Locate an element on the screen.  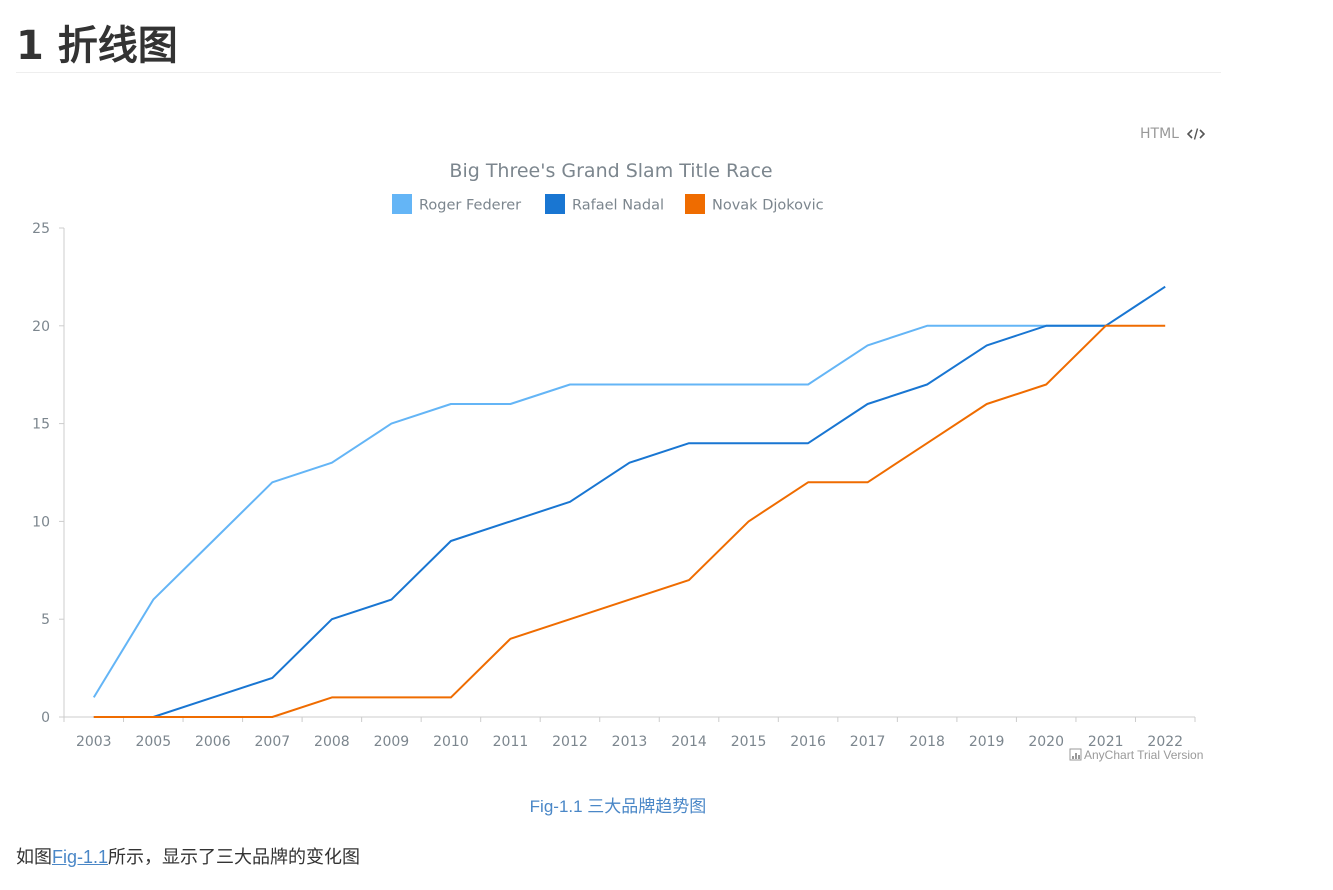
x-tick-label-2019: 2019 is located at coordinates (987, 742).